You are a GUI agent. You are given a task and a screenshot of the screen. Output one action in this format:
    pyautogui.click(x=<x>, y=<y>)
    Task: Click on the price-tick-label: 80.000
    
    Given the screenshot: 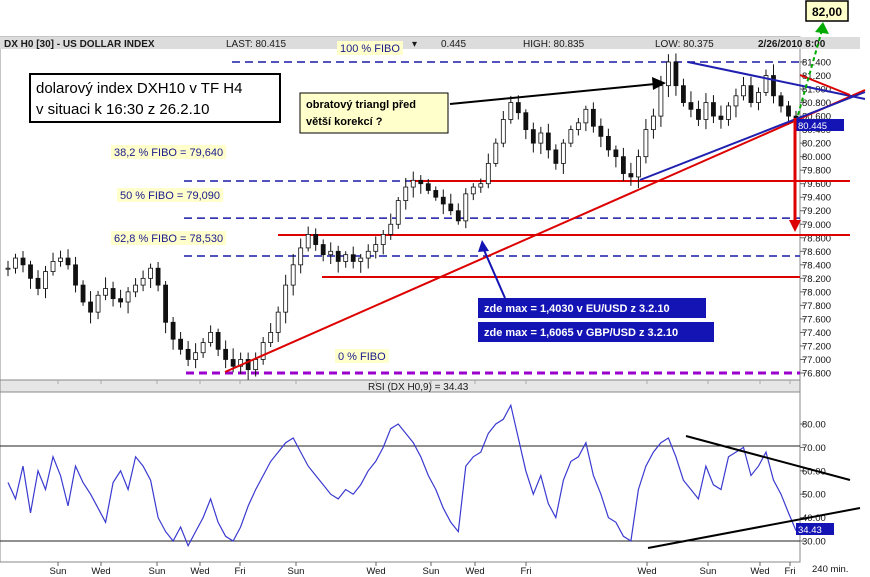 What is the action you would take?
    pyautogui.click(x=816, y=157)
    